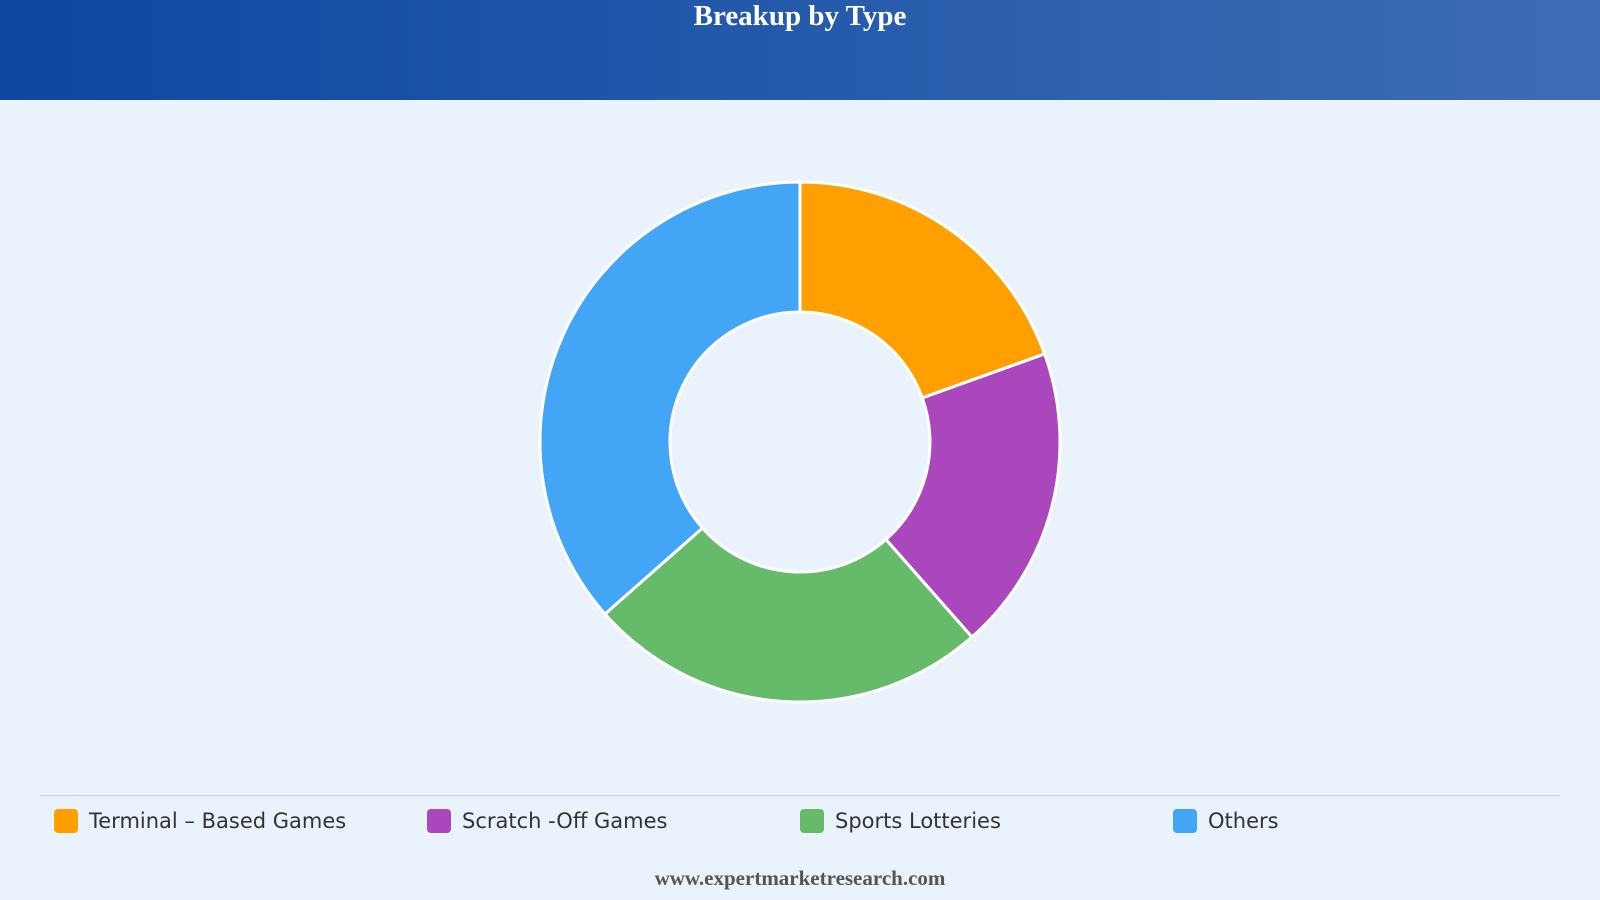  What do you see at coordinates (800, 878) in the screenshot?
I see `source: www.expertmarketresearch.com` at bounding box center [800, 878].